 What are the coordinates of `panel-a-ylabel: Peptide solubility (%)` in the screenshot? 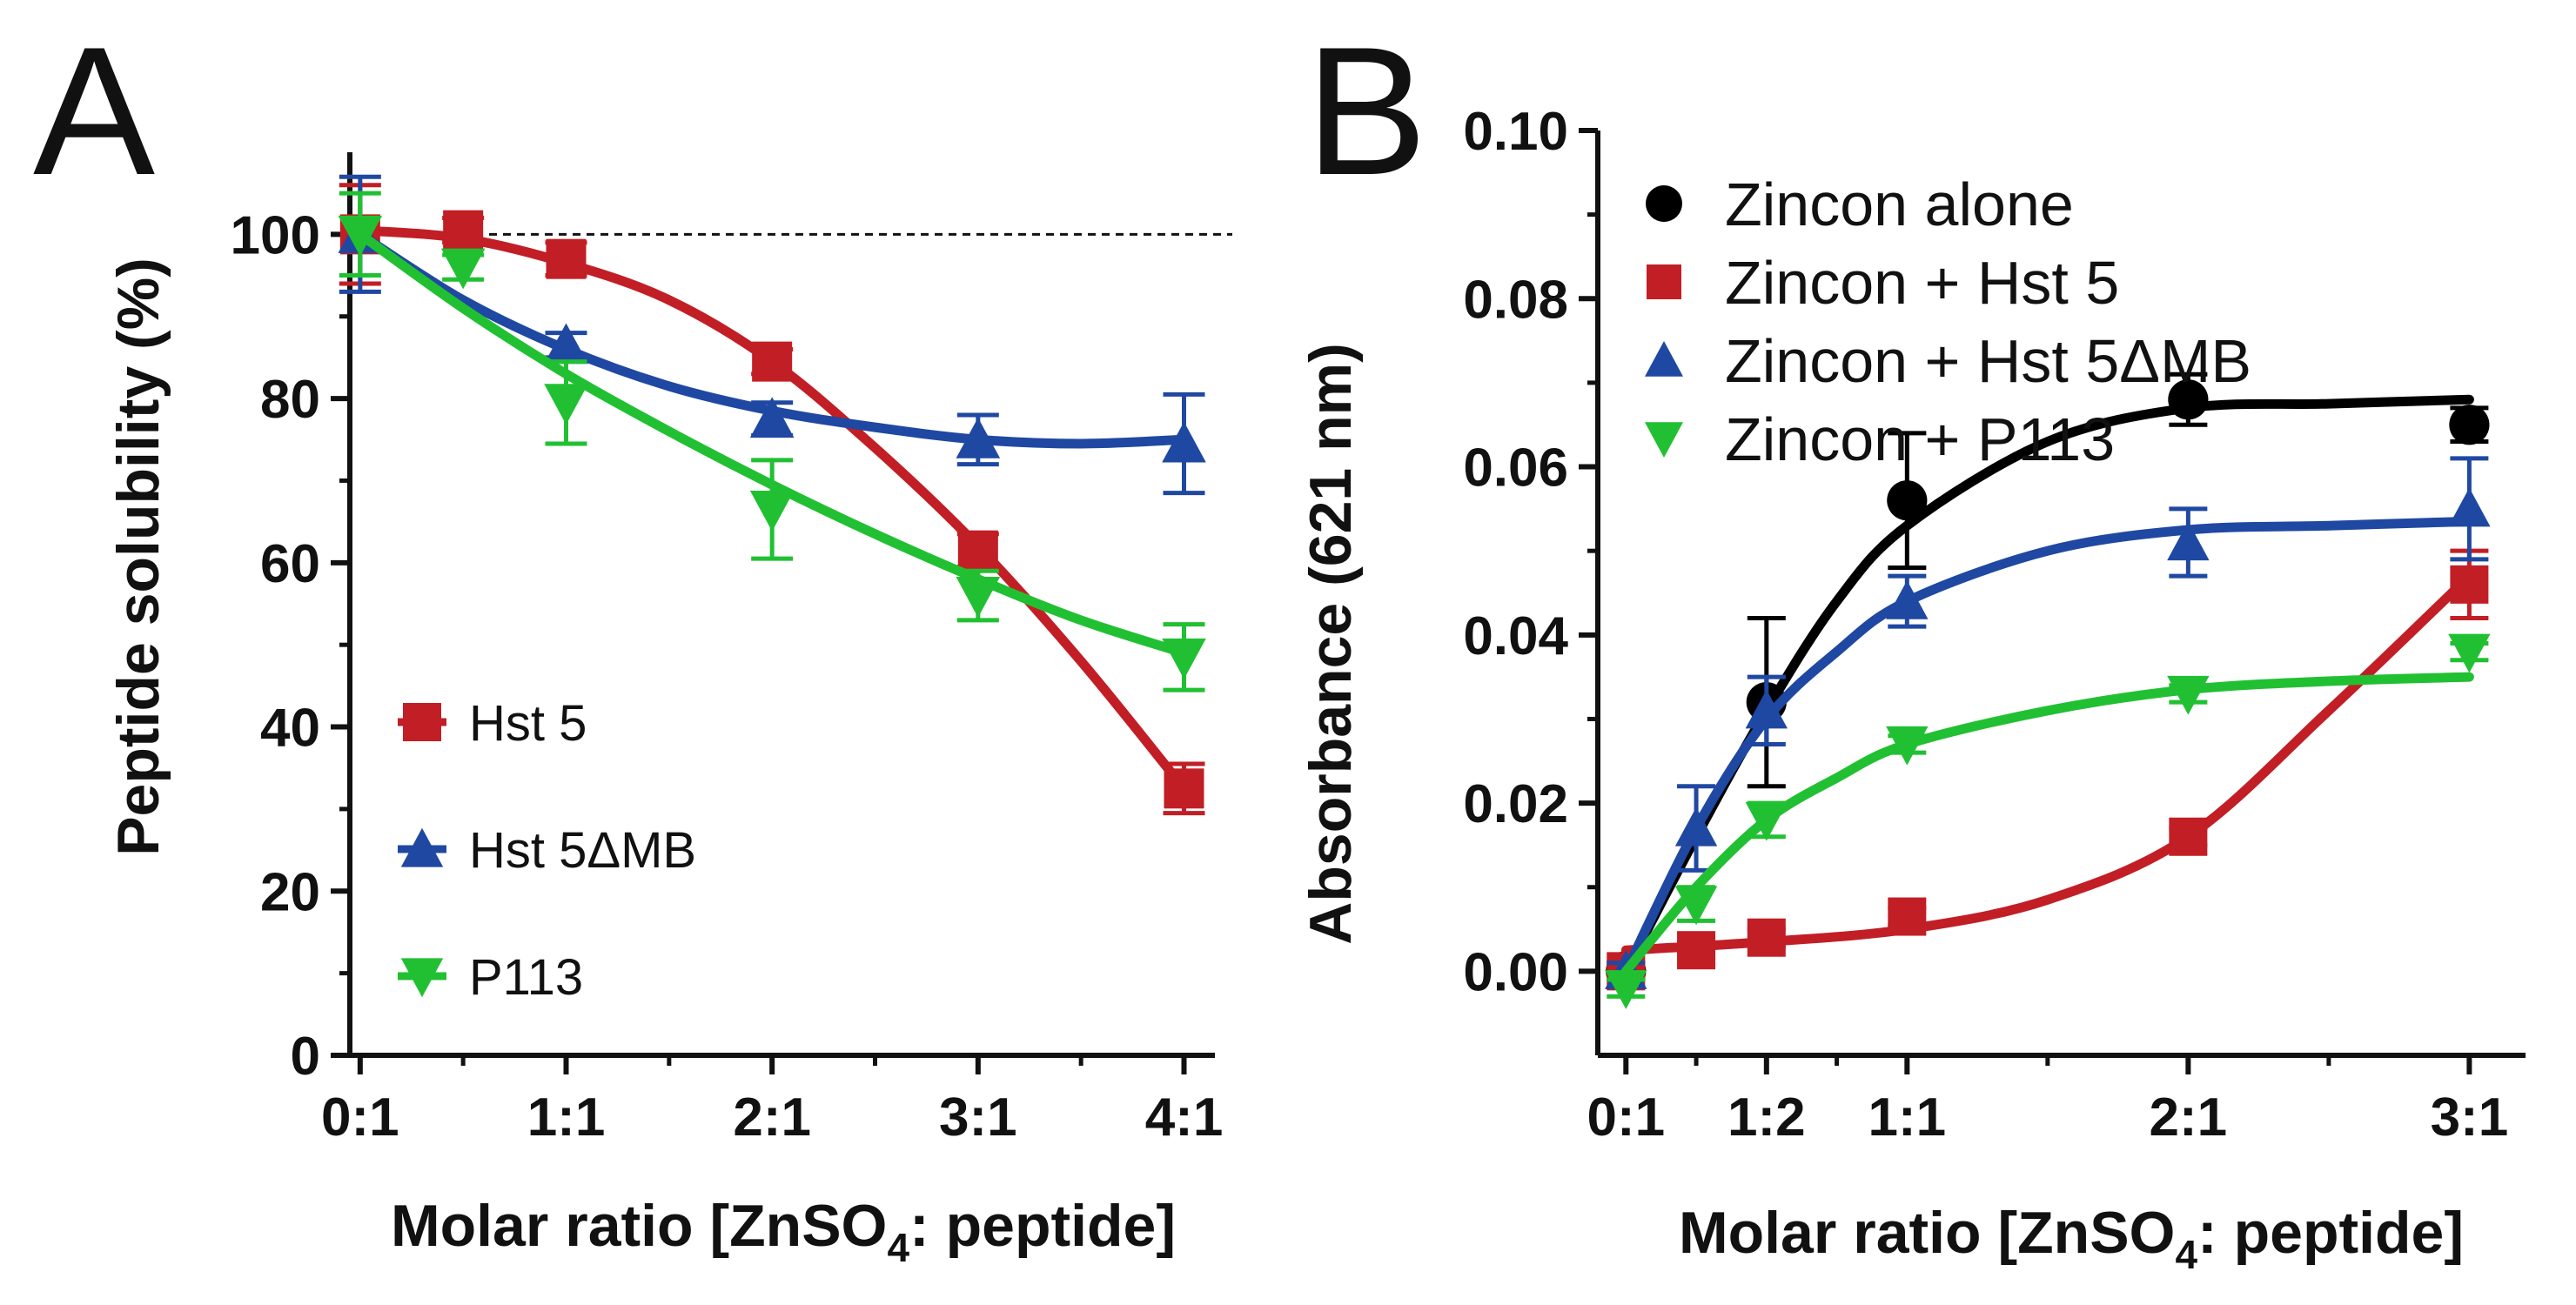 It's located at (138, 557).